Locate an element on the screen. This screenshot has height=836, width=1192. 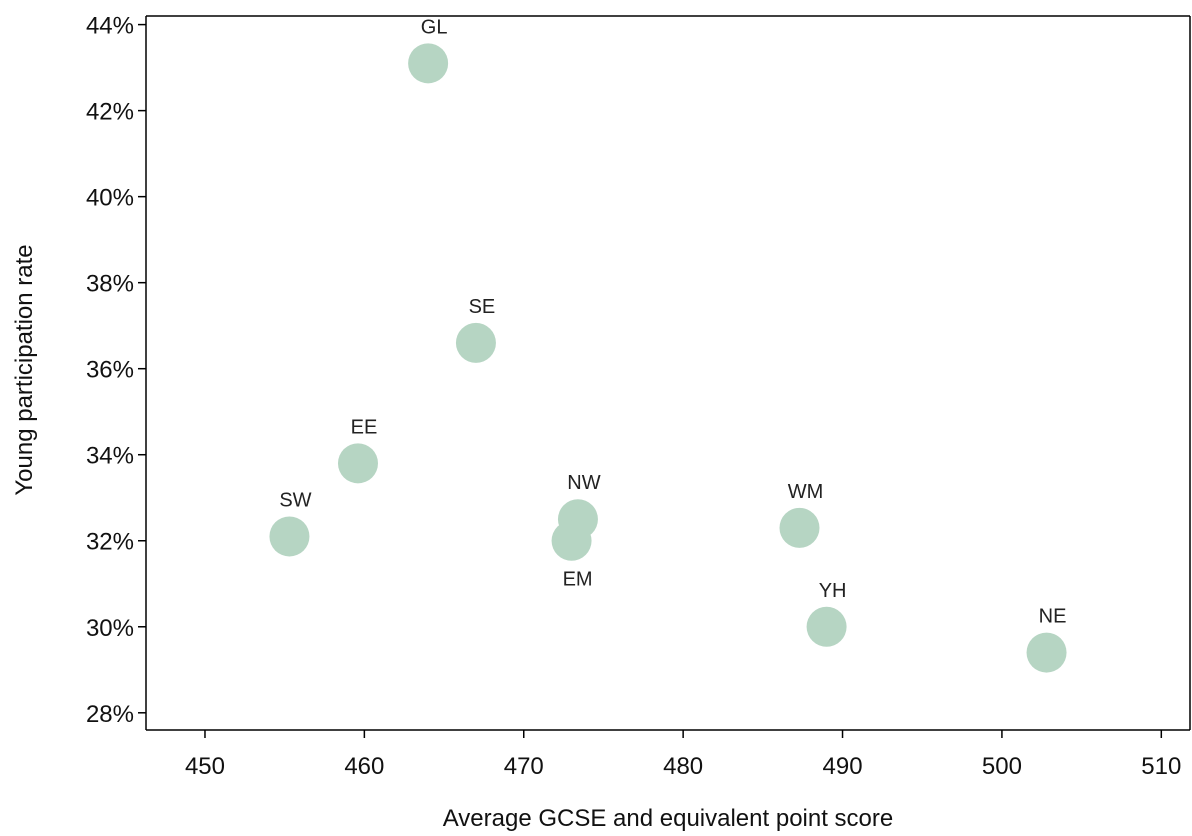
data-point-gl is located at coordinates (428, 63).